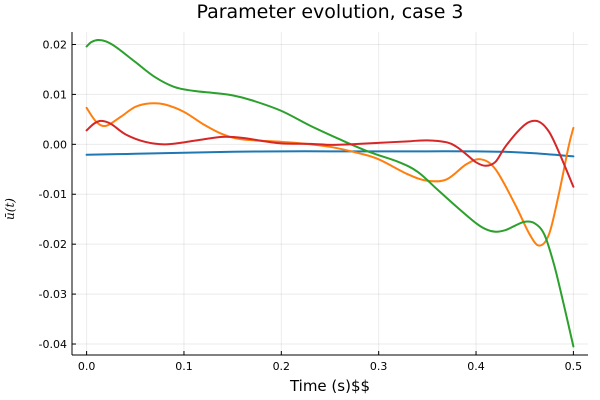 This screenshot has width=600, height=400. What do you see at coordinates (574, 366) in the screenshot?
I see `x-tick-label: 0.5` at bounding box center [574, 366].